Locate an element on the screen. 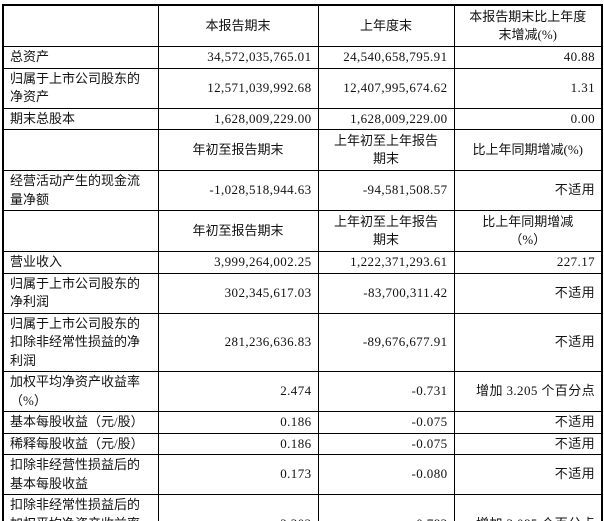 This screenshot has width=604, height=521. prior-period-cell: -0.080 is located at coordinates (386, 474).